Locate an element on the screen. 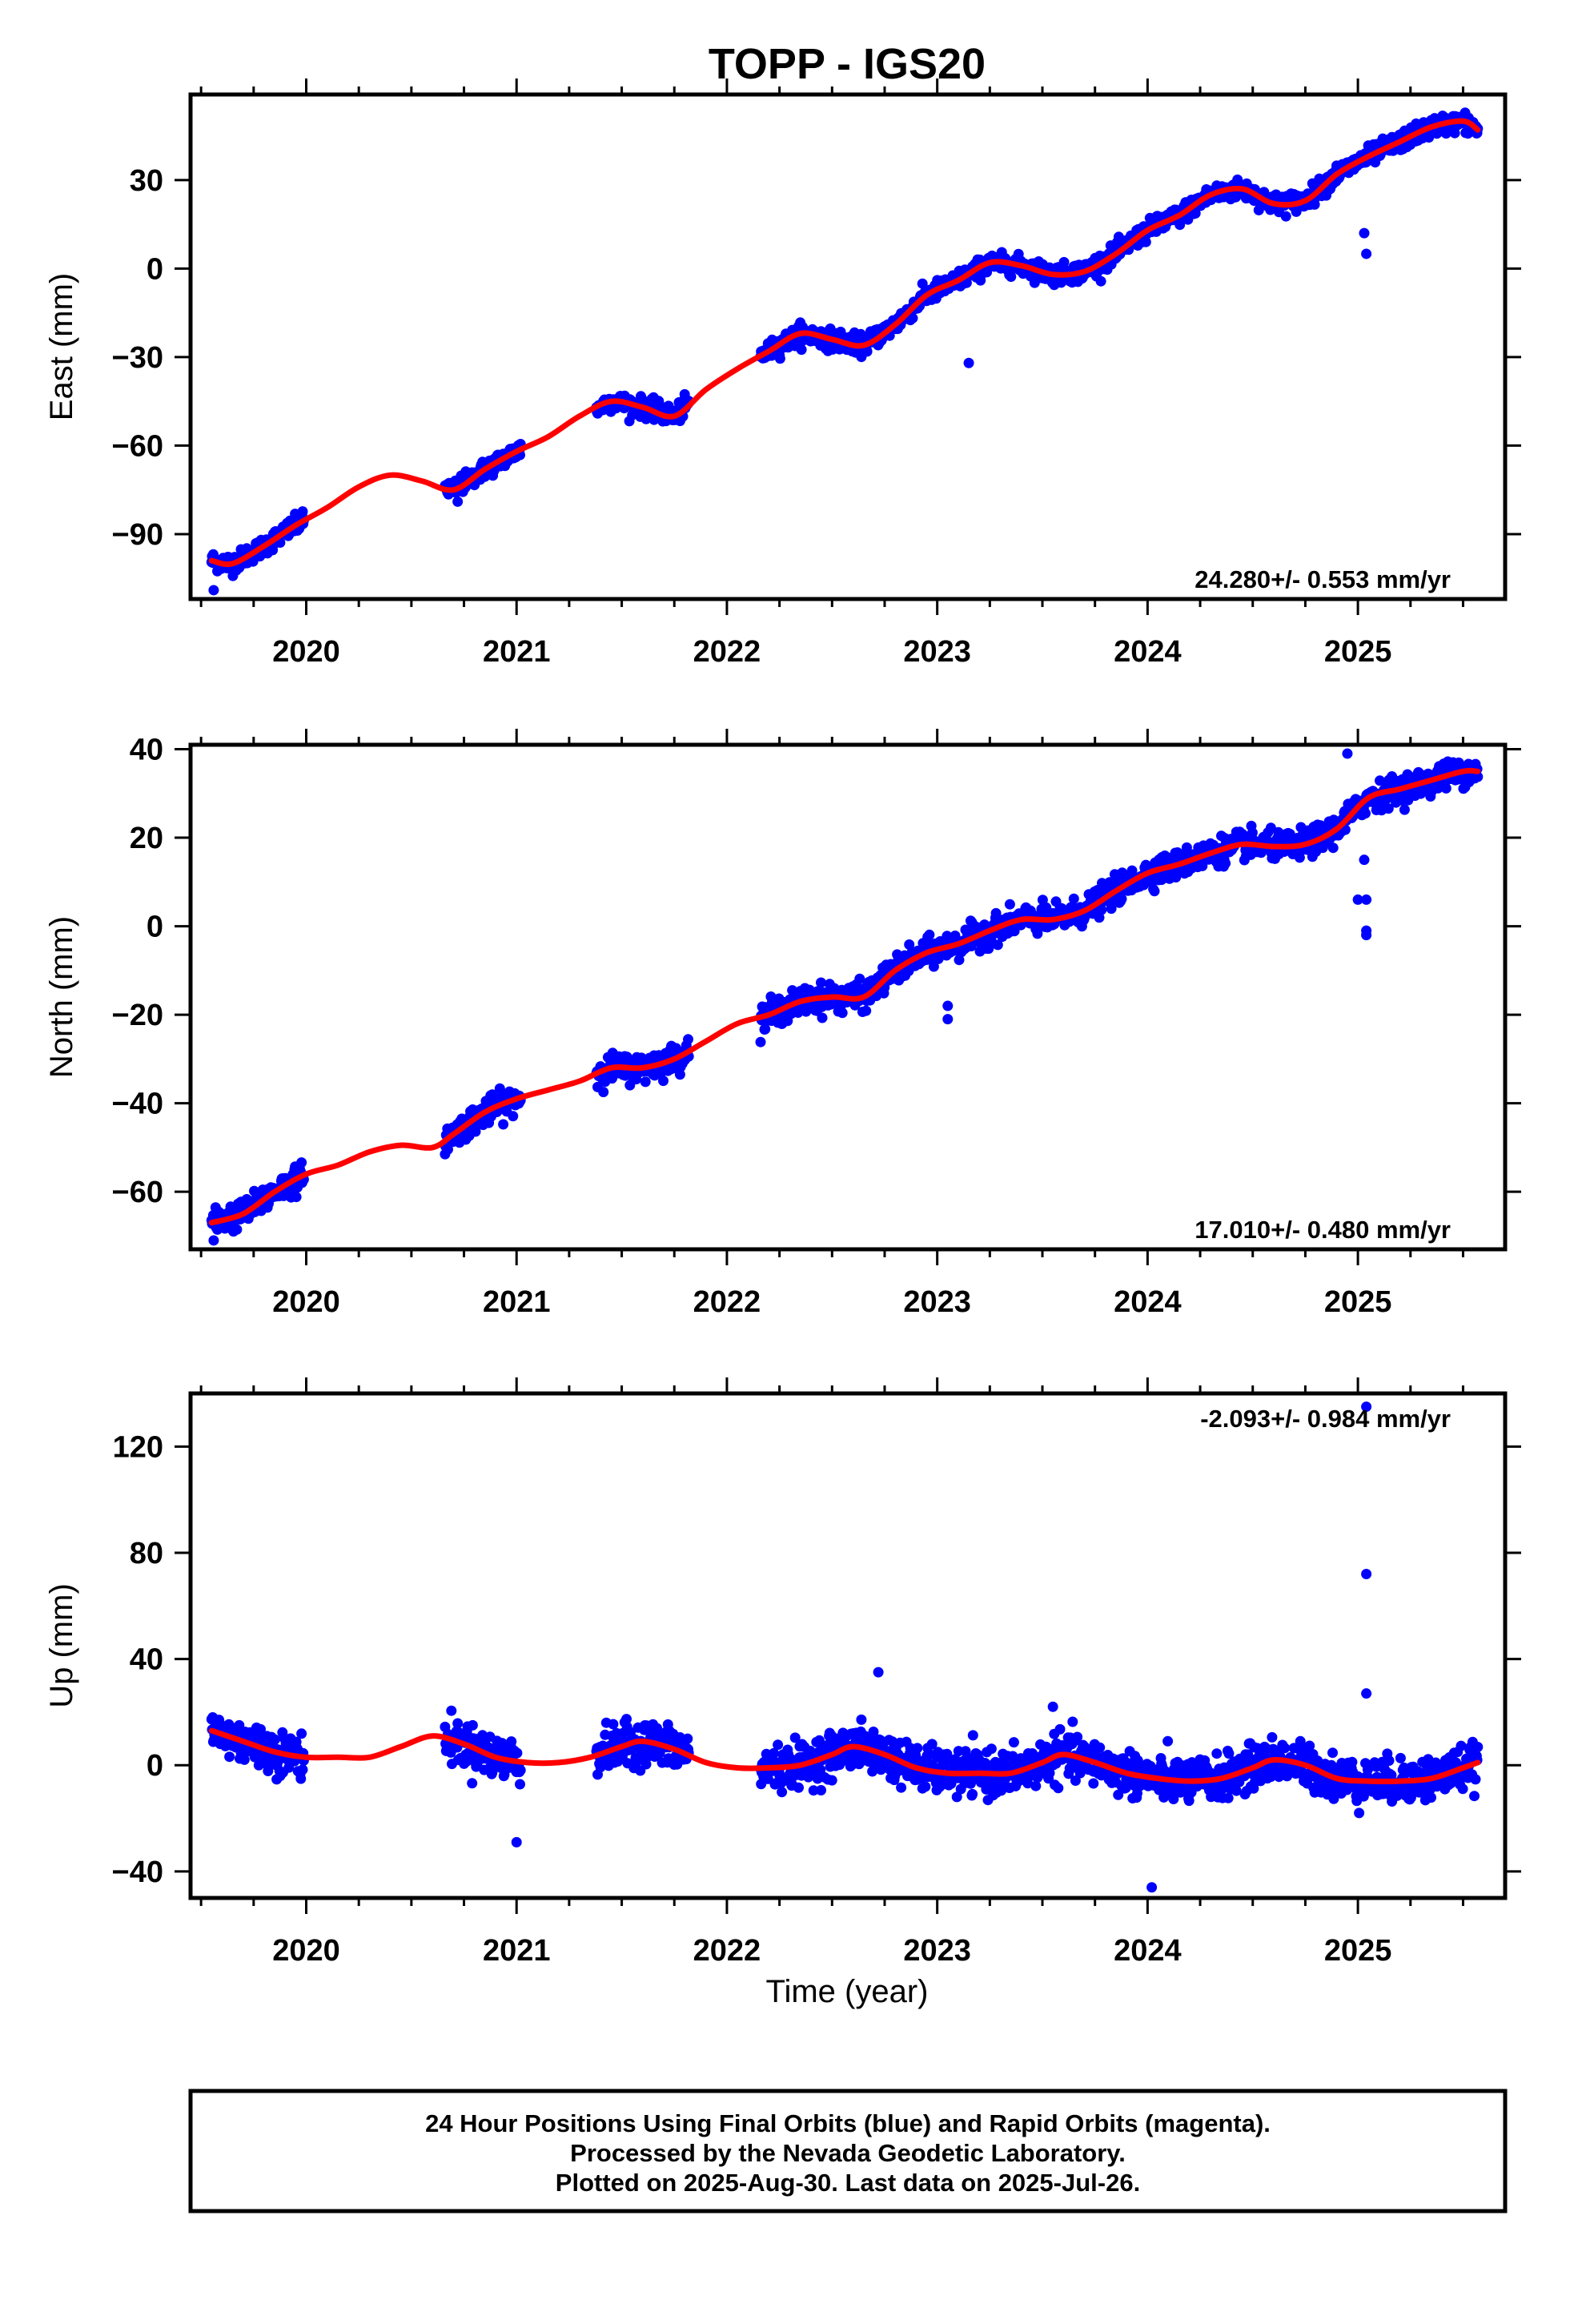 This screenshot has width=1582, height=2324. north-y-tick-label: 40 is located at coordinates (146, 750).